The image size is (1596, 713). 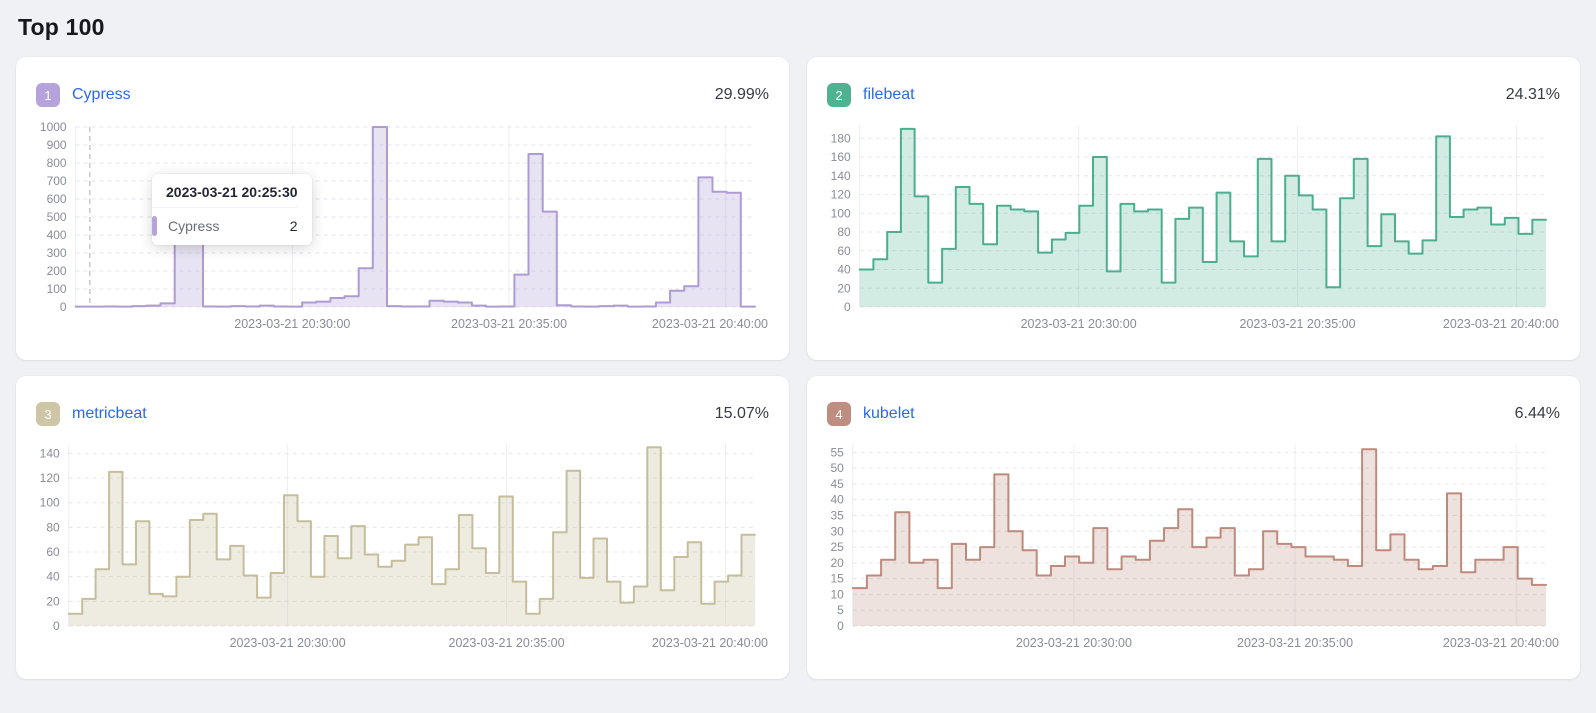 What do you see at coordinates (1537, 413) in the screenshot?
I see `percent-value: 6.44%` at bounding box center [1537, 413].